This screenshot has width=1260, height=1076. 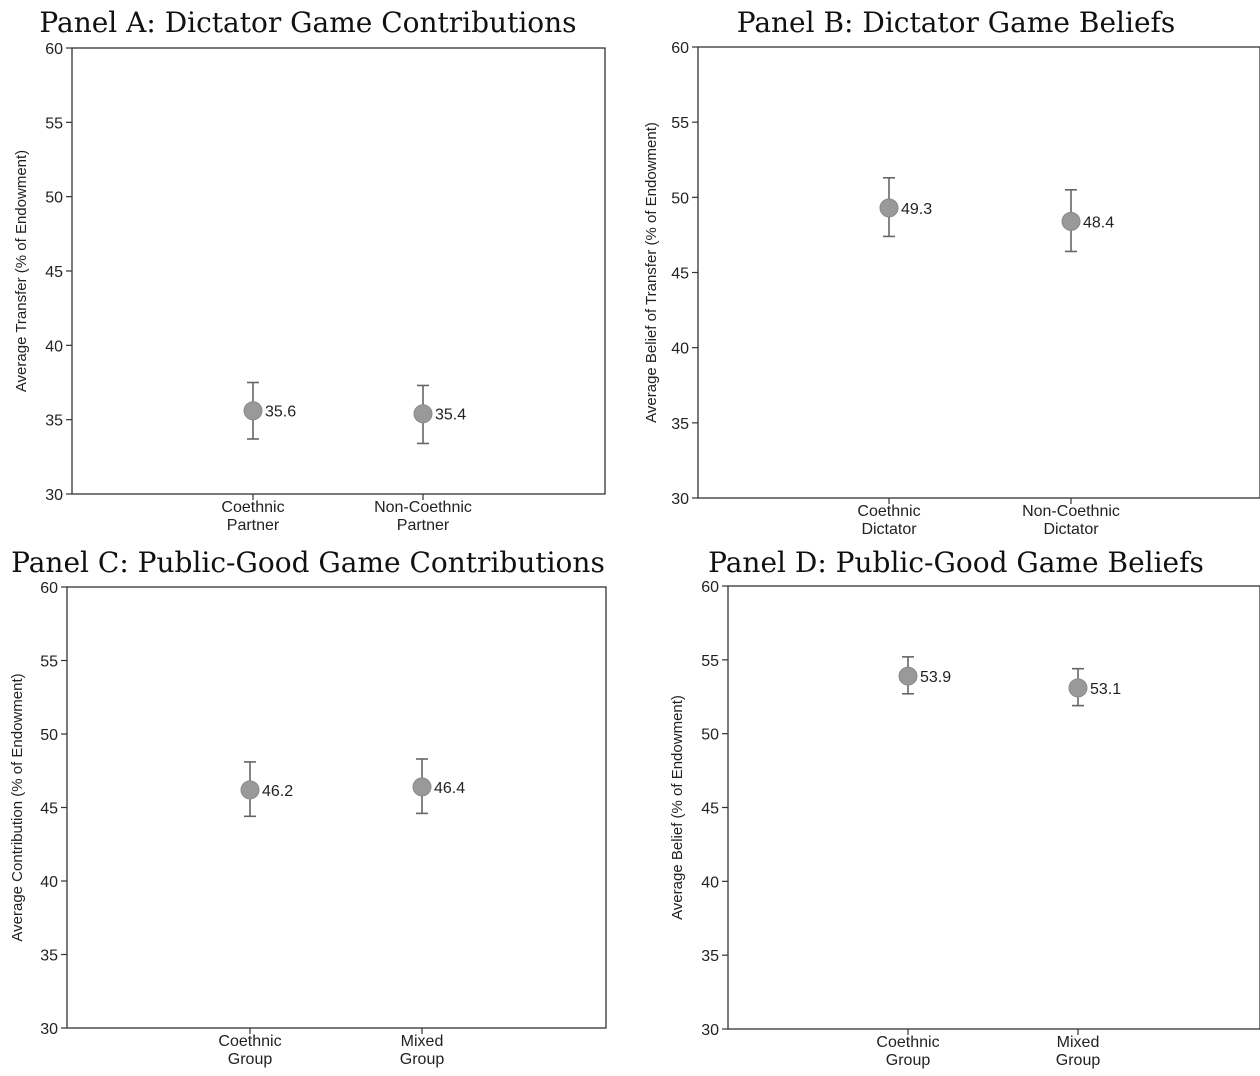 What do you see at coordinates (277, 791) in the screenshot?
I see `data-label: 46.2` at bounding box center [277, 791].